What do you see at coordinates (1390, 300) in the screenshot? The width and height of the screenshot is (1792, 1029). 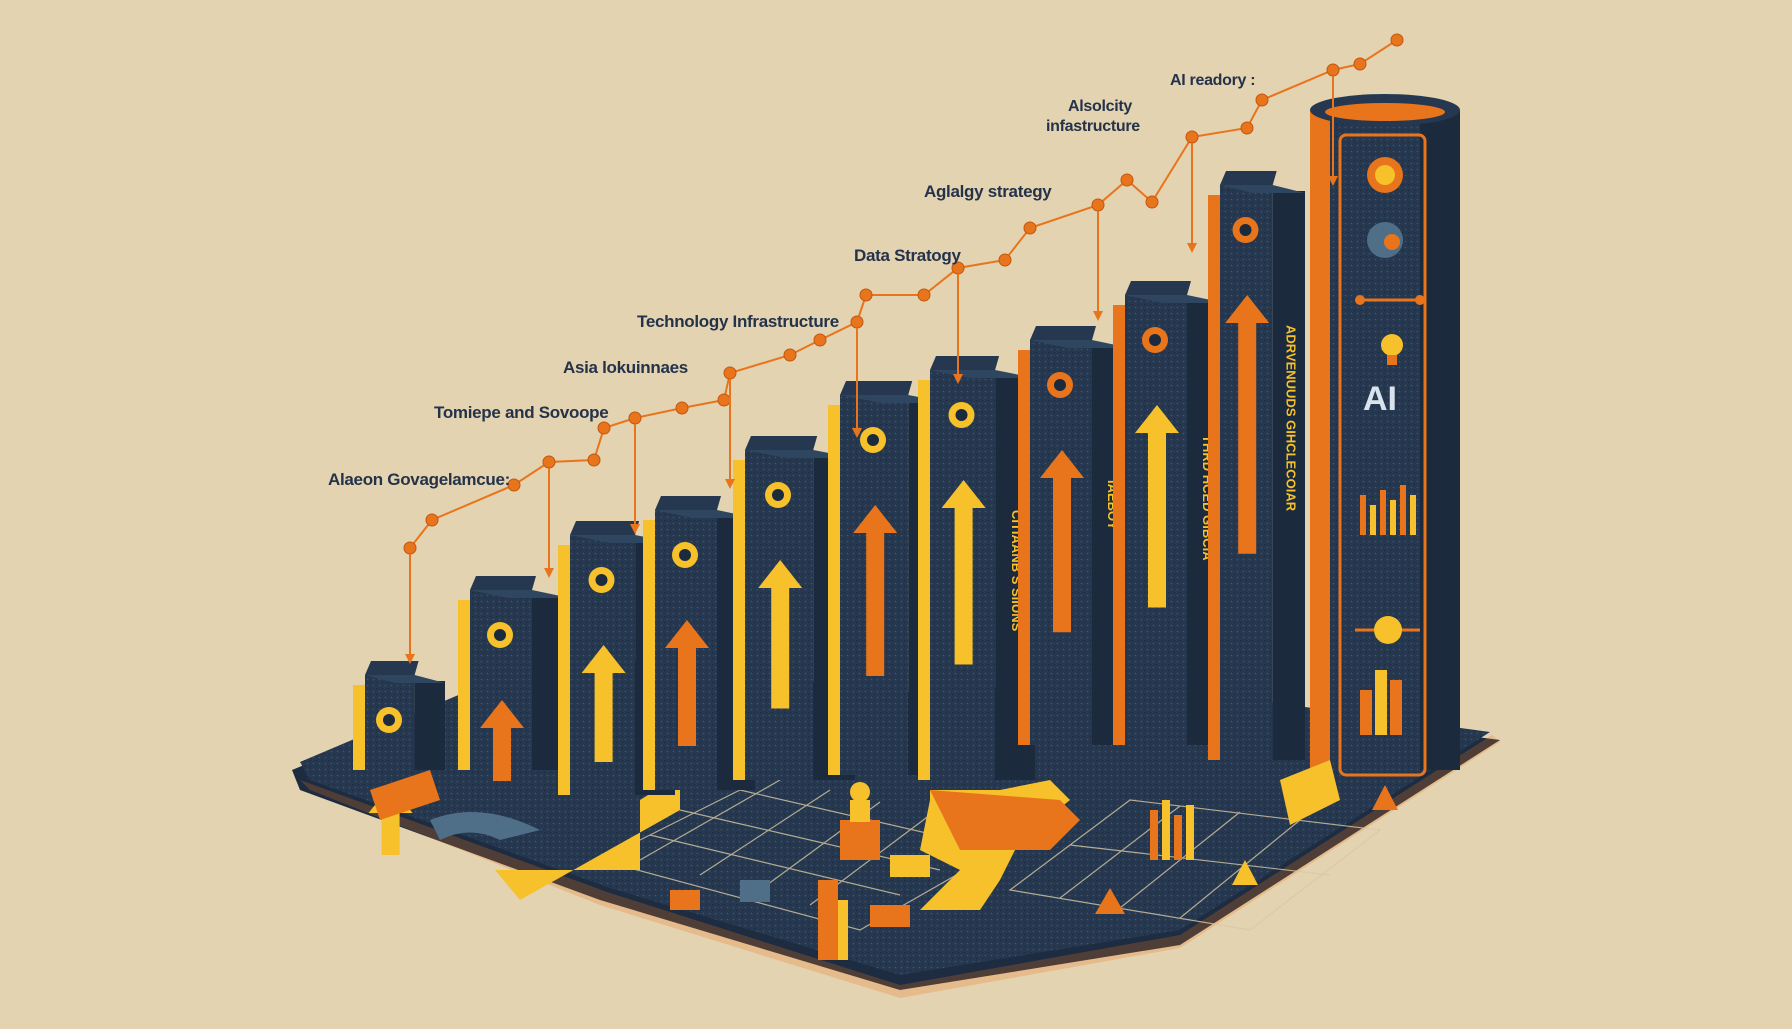 I see `network-icon` at bounding box center [1390, 300].